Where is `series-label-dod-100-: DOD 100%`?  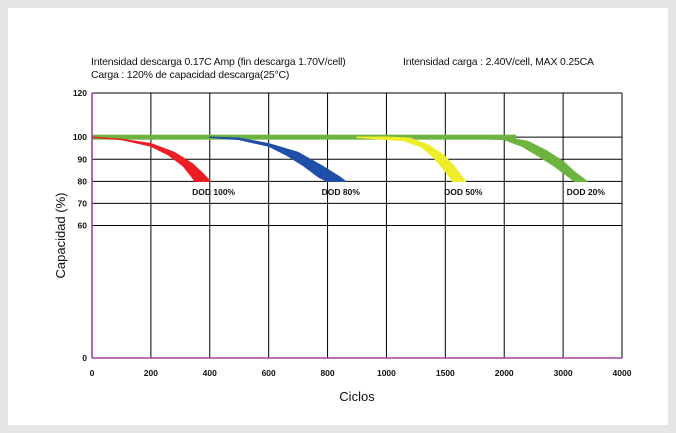
series-label-dod-100-: DOD 100% is located at coordinates (213, 192).